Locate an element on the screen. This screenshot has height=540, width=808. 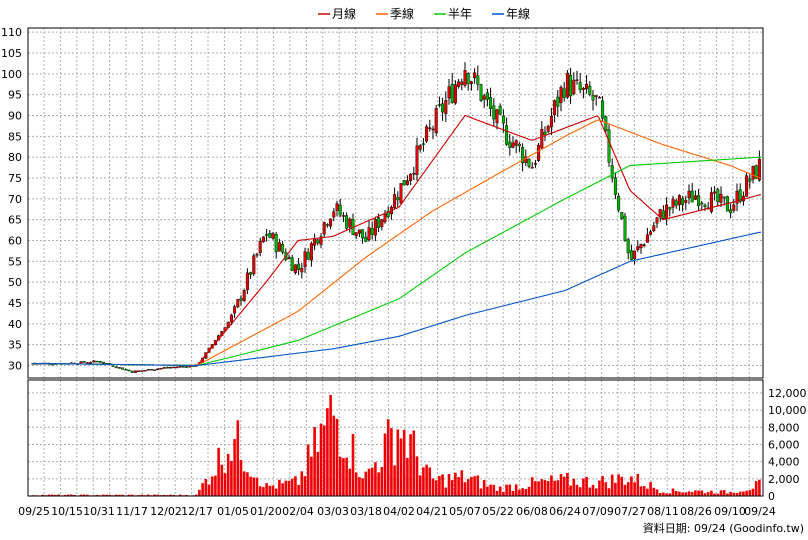
price-tick-label: 70 is located at coordinates (15, 199).